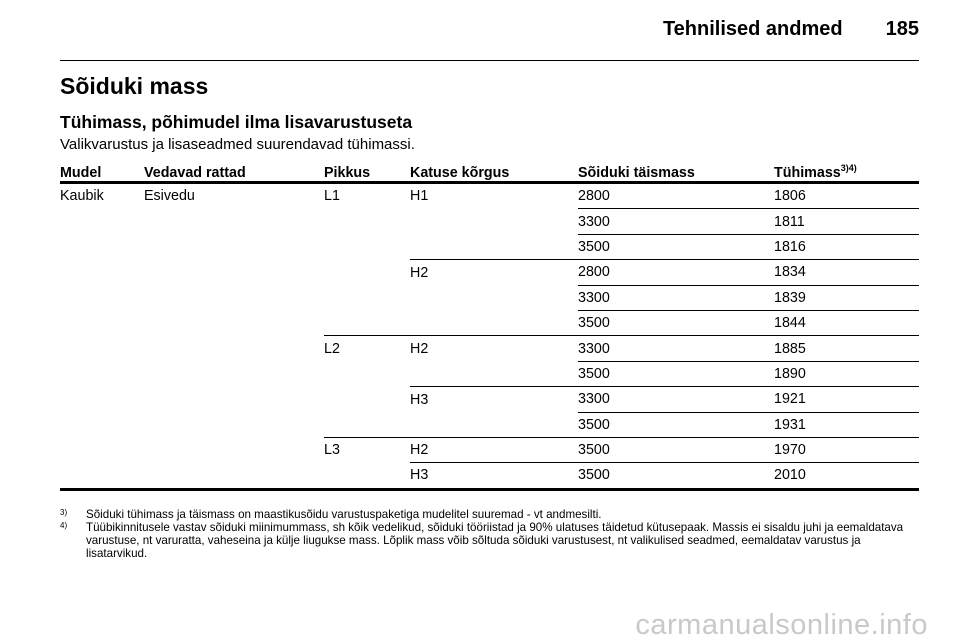  What do you see at coordinates (234, 172) in the screenshot?
I see `col-header-drive: Vedavad rattad` at bounding box center [234, 172].